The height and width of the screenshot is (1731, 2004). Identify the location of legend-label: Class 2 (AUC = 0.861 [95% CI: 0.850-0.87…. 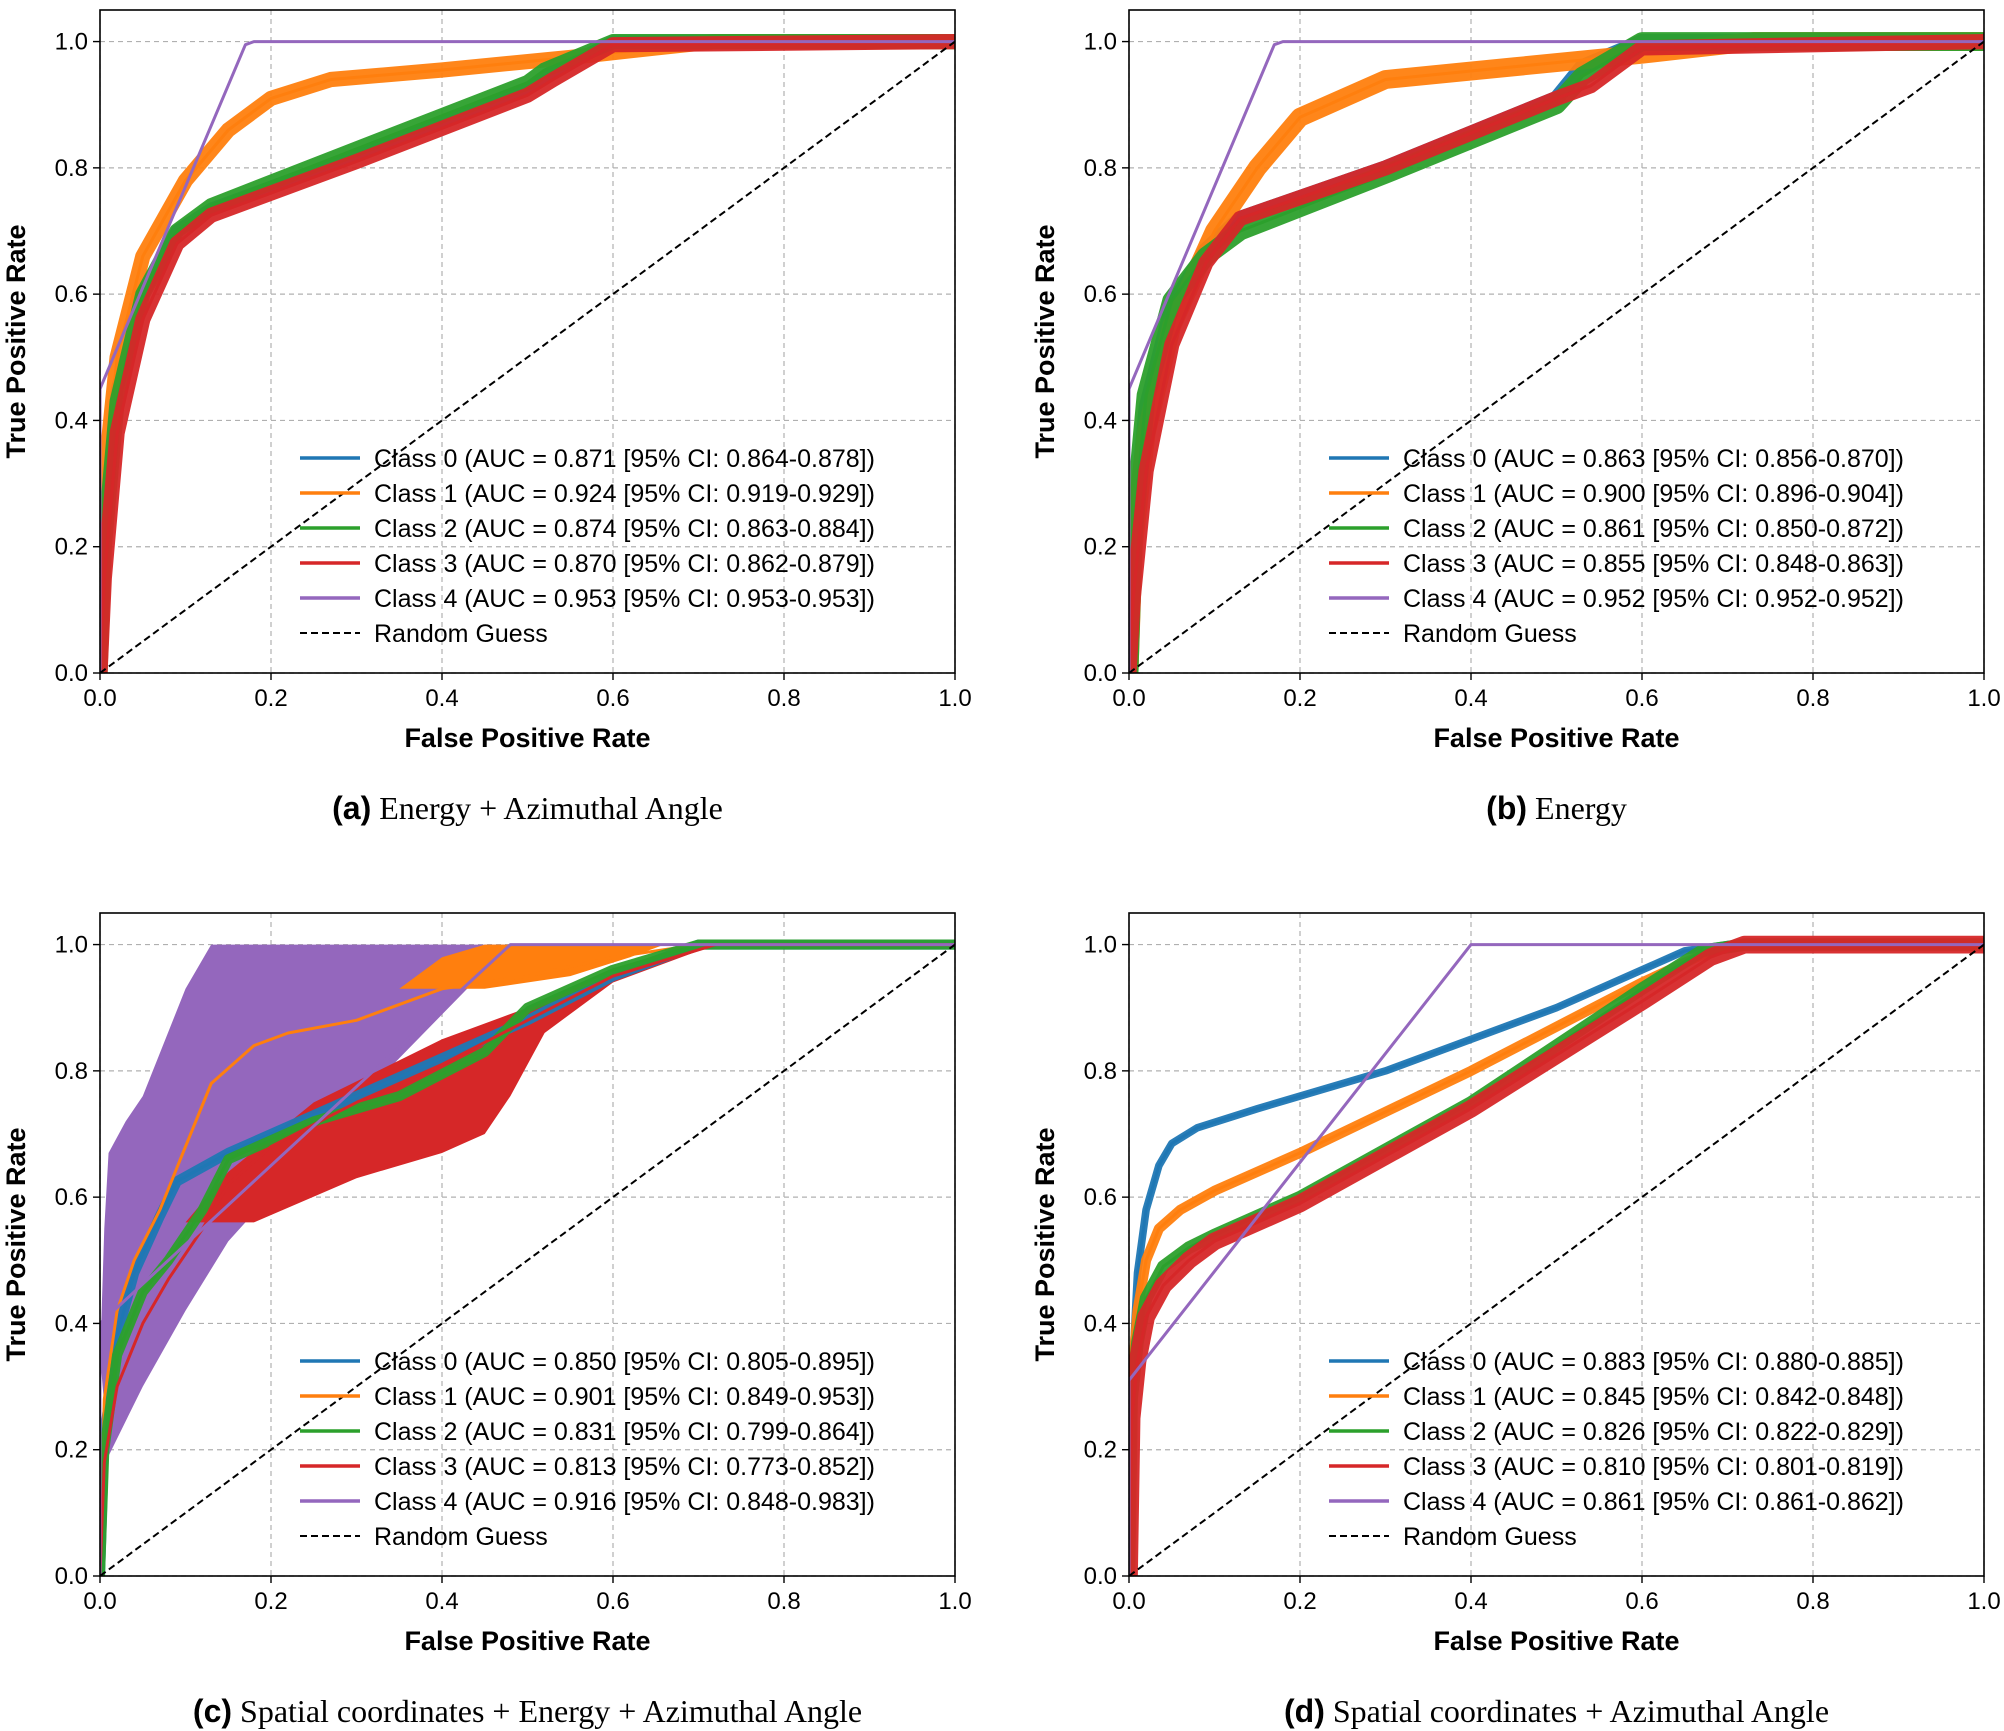
(1653, 529).